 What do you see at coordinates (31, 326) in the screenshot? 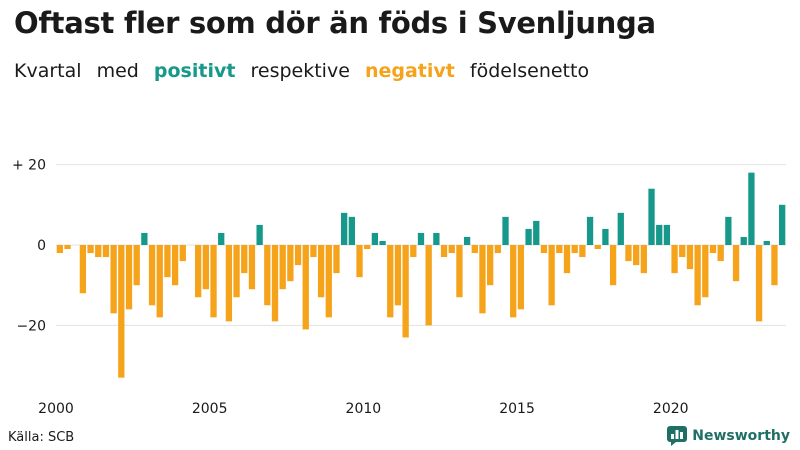
I see `y-tick-label: −20` at bounding box center [31, 326].